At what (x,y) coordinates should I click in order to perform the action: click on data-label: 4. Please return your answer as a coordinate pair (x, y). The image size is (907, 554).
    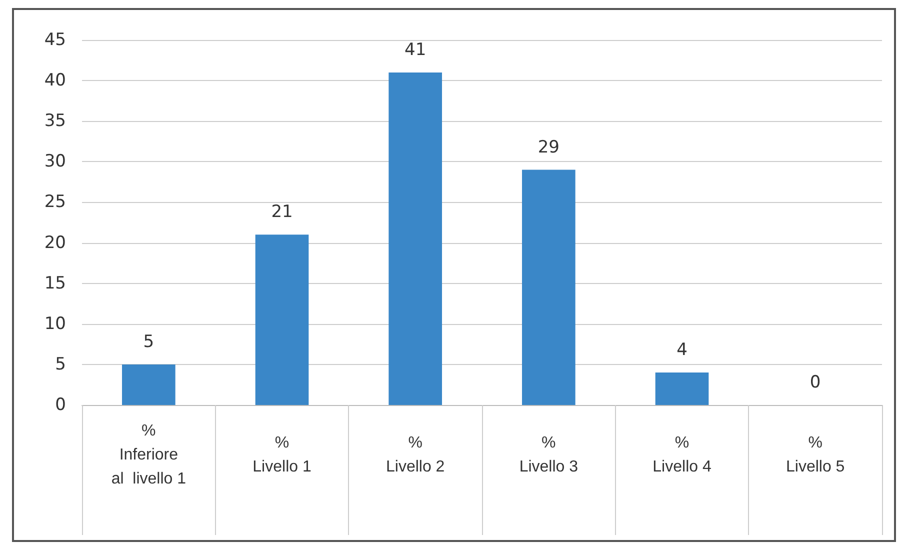
    Looking at the image, I should click on (682, 350).